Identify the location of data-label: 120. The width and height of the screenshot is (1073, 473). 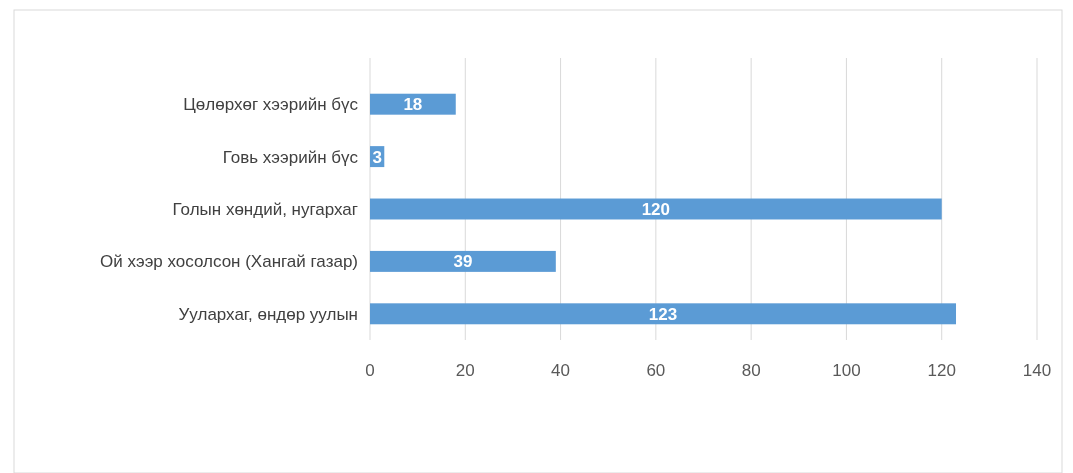
(656, 209).